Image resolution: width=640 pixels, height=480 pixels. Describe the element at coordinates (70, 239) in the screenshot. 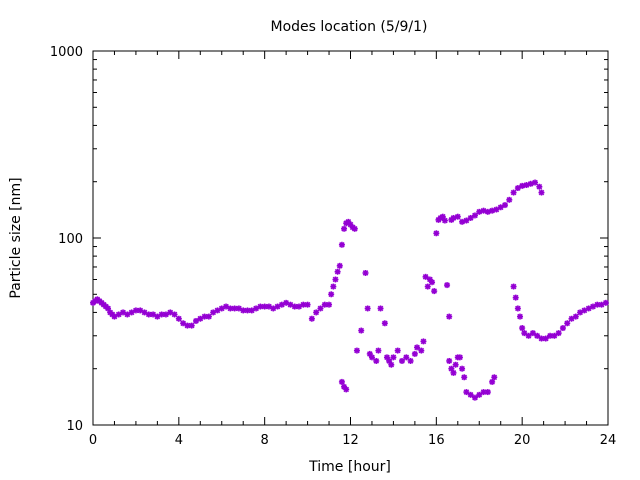

I see `y-tick-label: 100` at that location.